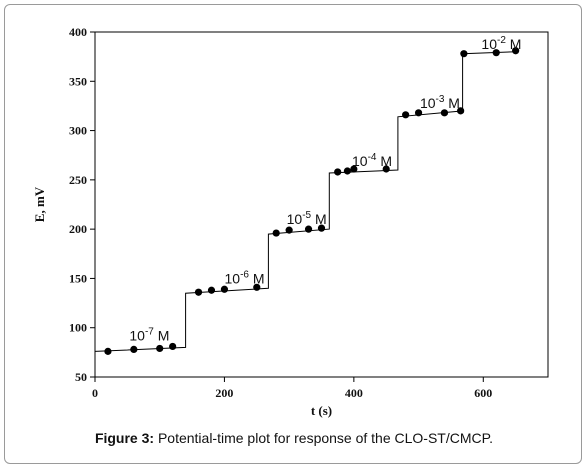 This screenshot has width=588, height=470. Describe the element at coordinates (124, 438) in the screenshot. I see `caption-label: Figure 3:` at that location.